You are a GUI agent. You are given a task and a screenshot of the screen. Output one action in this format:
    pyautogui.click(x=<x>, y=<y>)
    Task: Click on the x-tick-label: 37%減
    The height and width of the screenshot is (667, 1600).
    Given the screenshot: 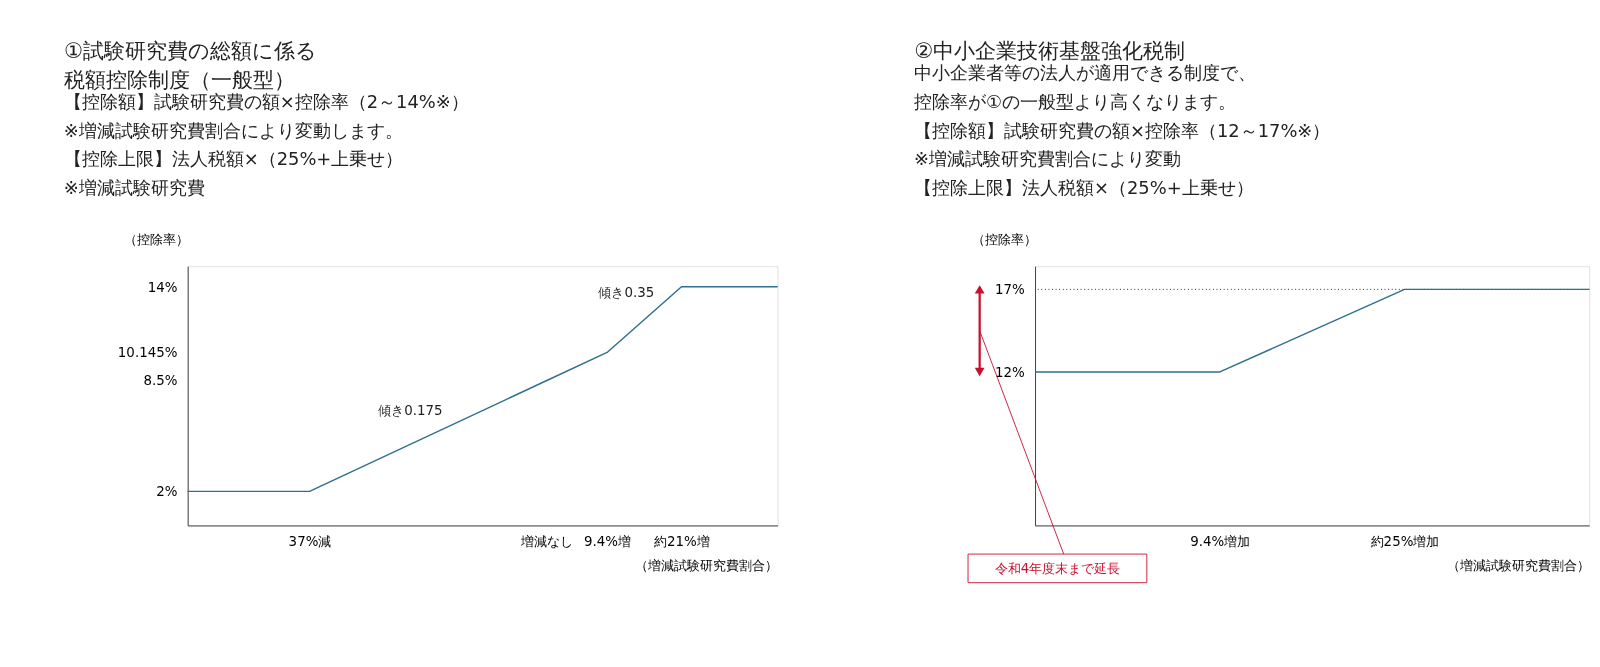 What is the action you would take?
    pyautogui.click(x=310, y=541)
    